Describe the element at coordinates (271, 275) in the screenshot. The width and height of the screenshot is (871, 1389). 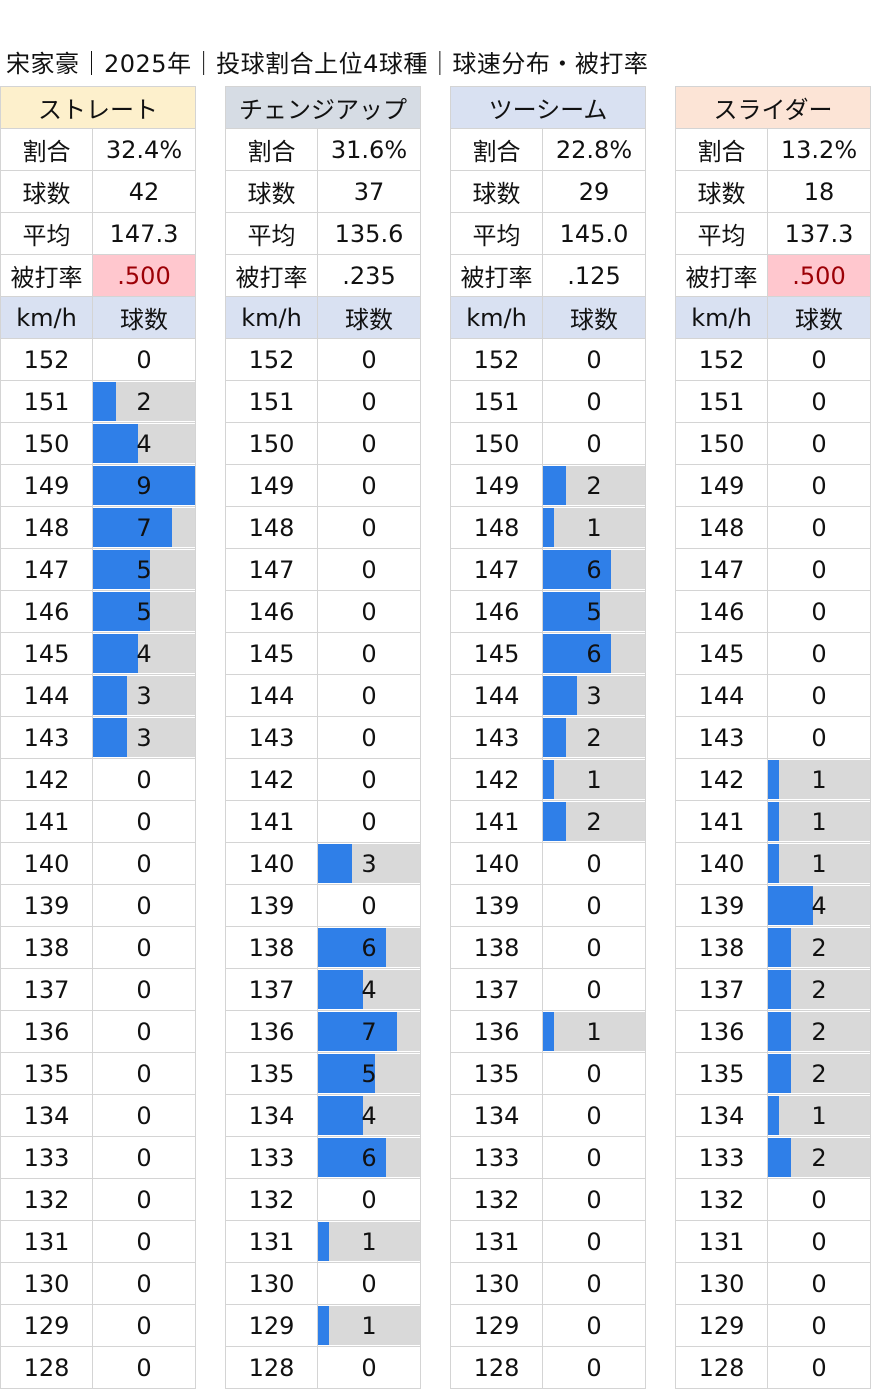
I see `stat-label: 被打率` at that location.